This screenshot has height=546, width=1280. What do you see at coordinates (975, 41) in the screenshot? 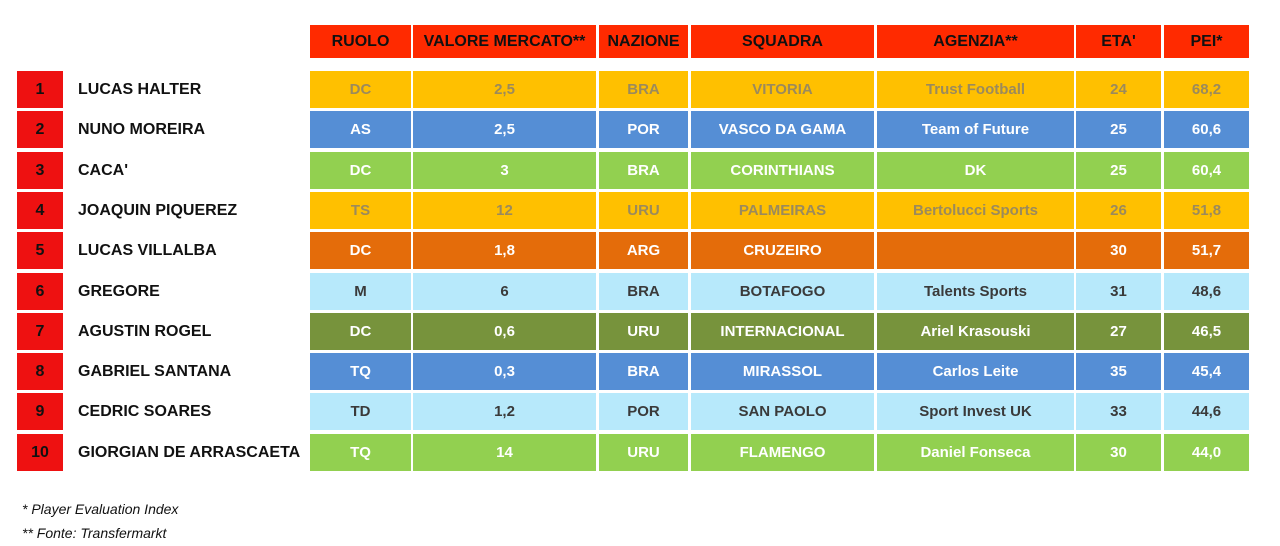
I see `header-agenzia: AGENZIA**` at bounding box center [975, 41].